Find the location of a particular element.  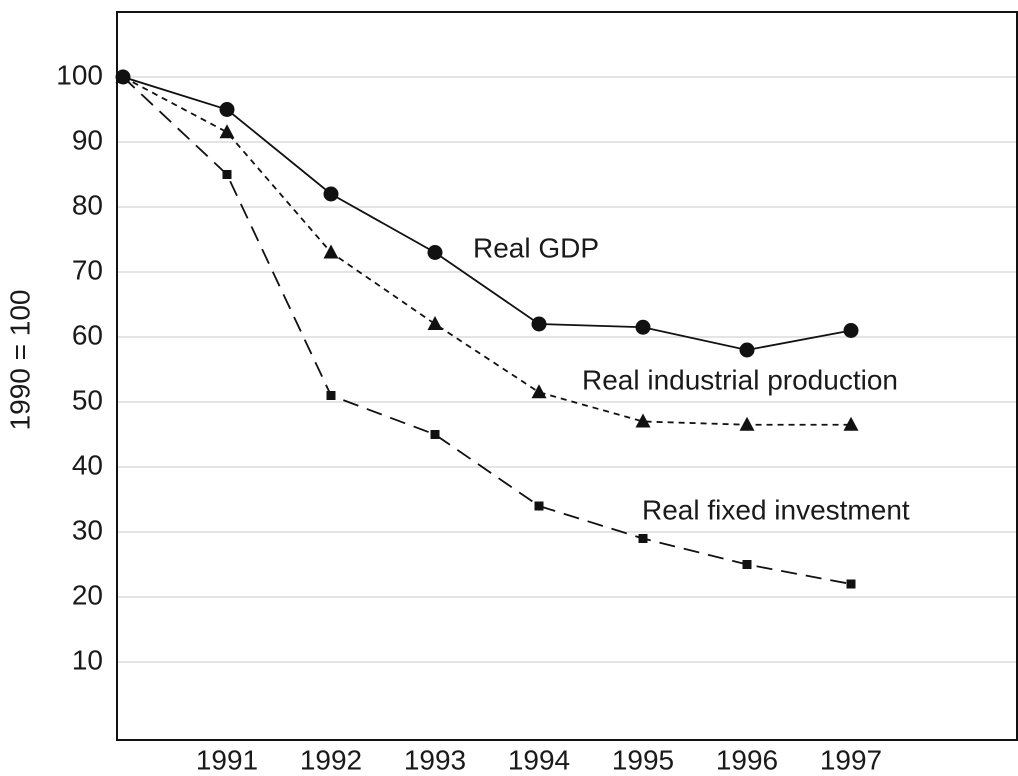

x-tick-label: 1991 is located at coordinates (227, 759).